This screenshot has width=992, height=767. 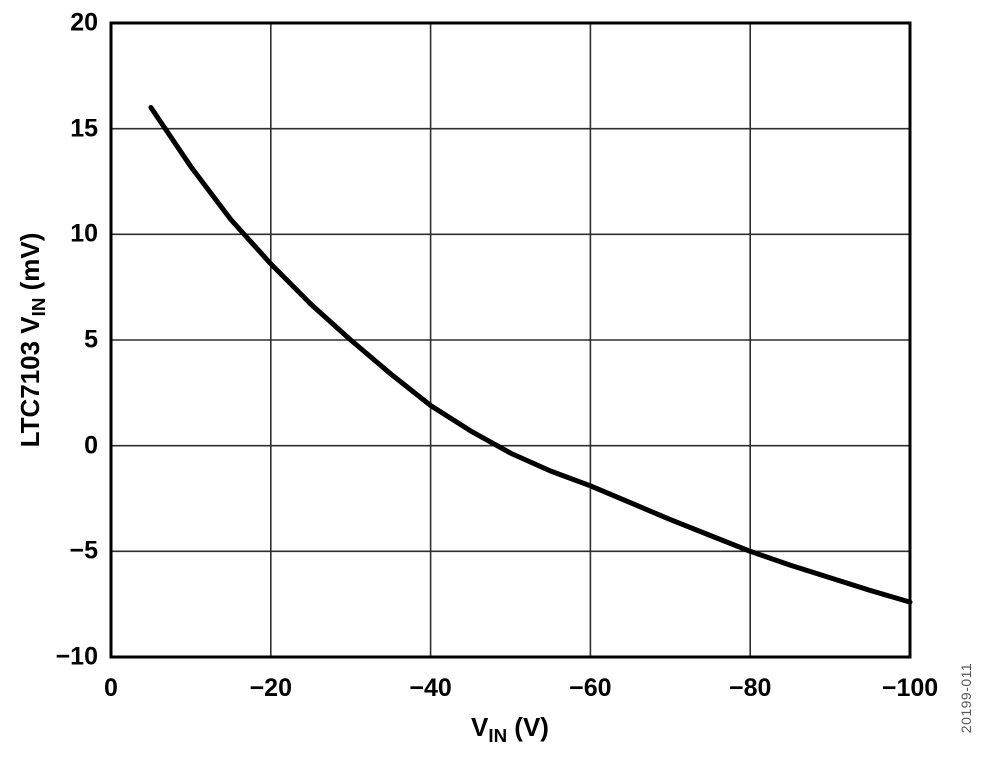 I want to click on x-tick-label: −80, so click(x=750, y=688).